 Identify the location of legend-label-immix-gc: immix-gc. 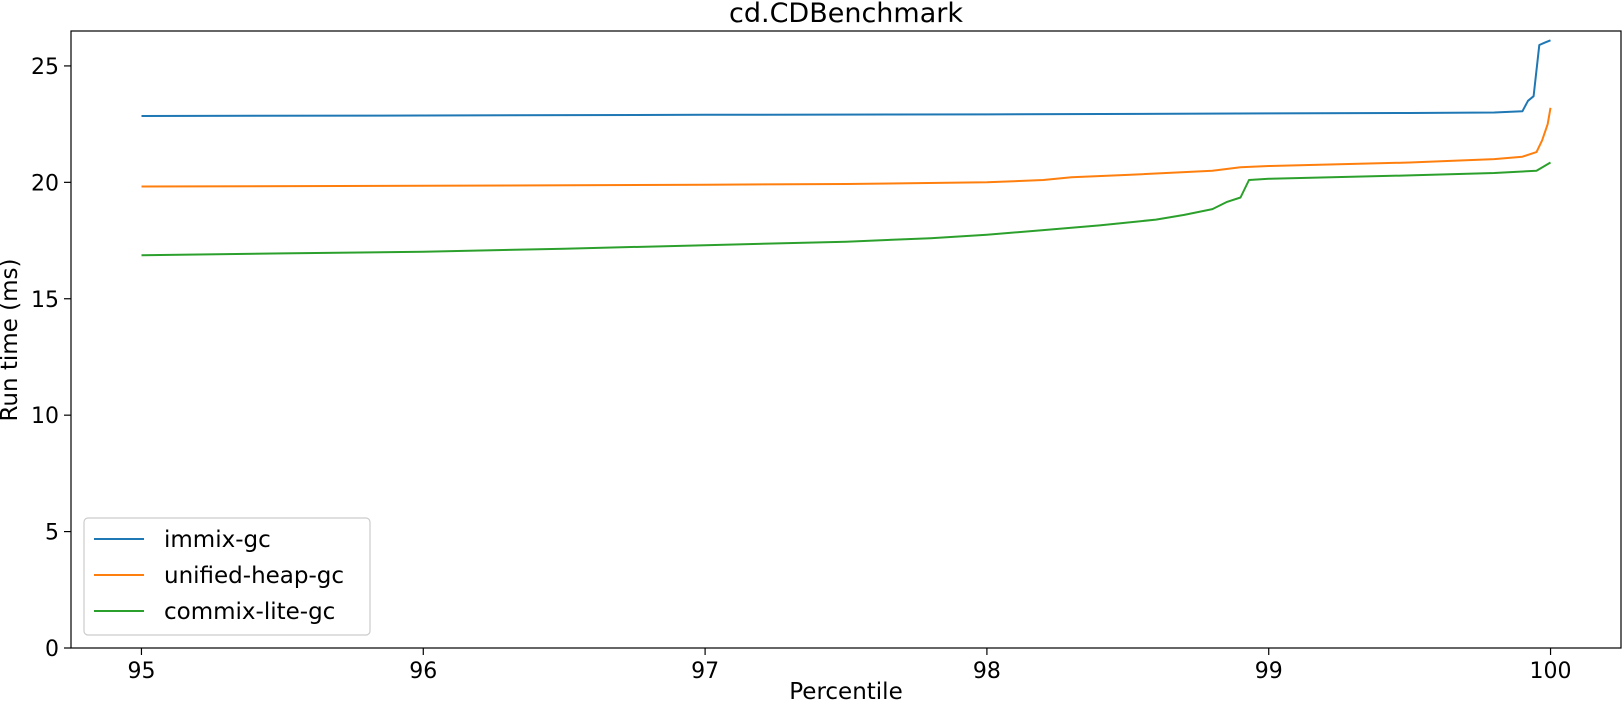
(217, 540).